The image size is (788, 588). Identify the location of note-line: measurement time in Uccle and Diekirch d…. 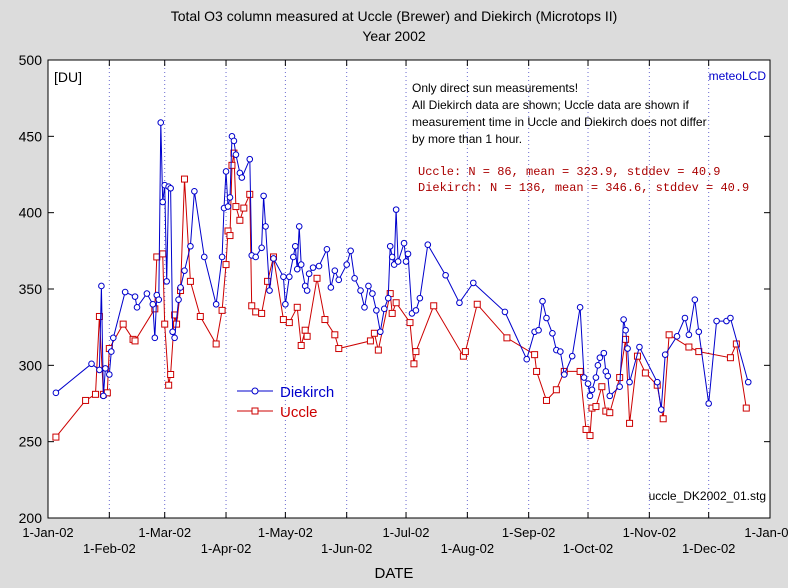
(559, 122).